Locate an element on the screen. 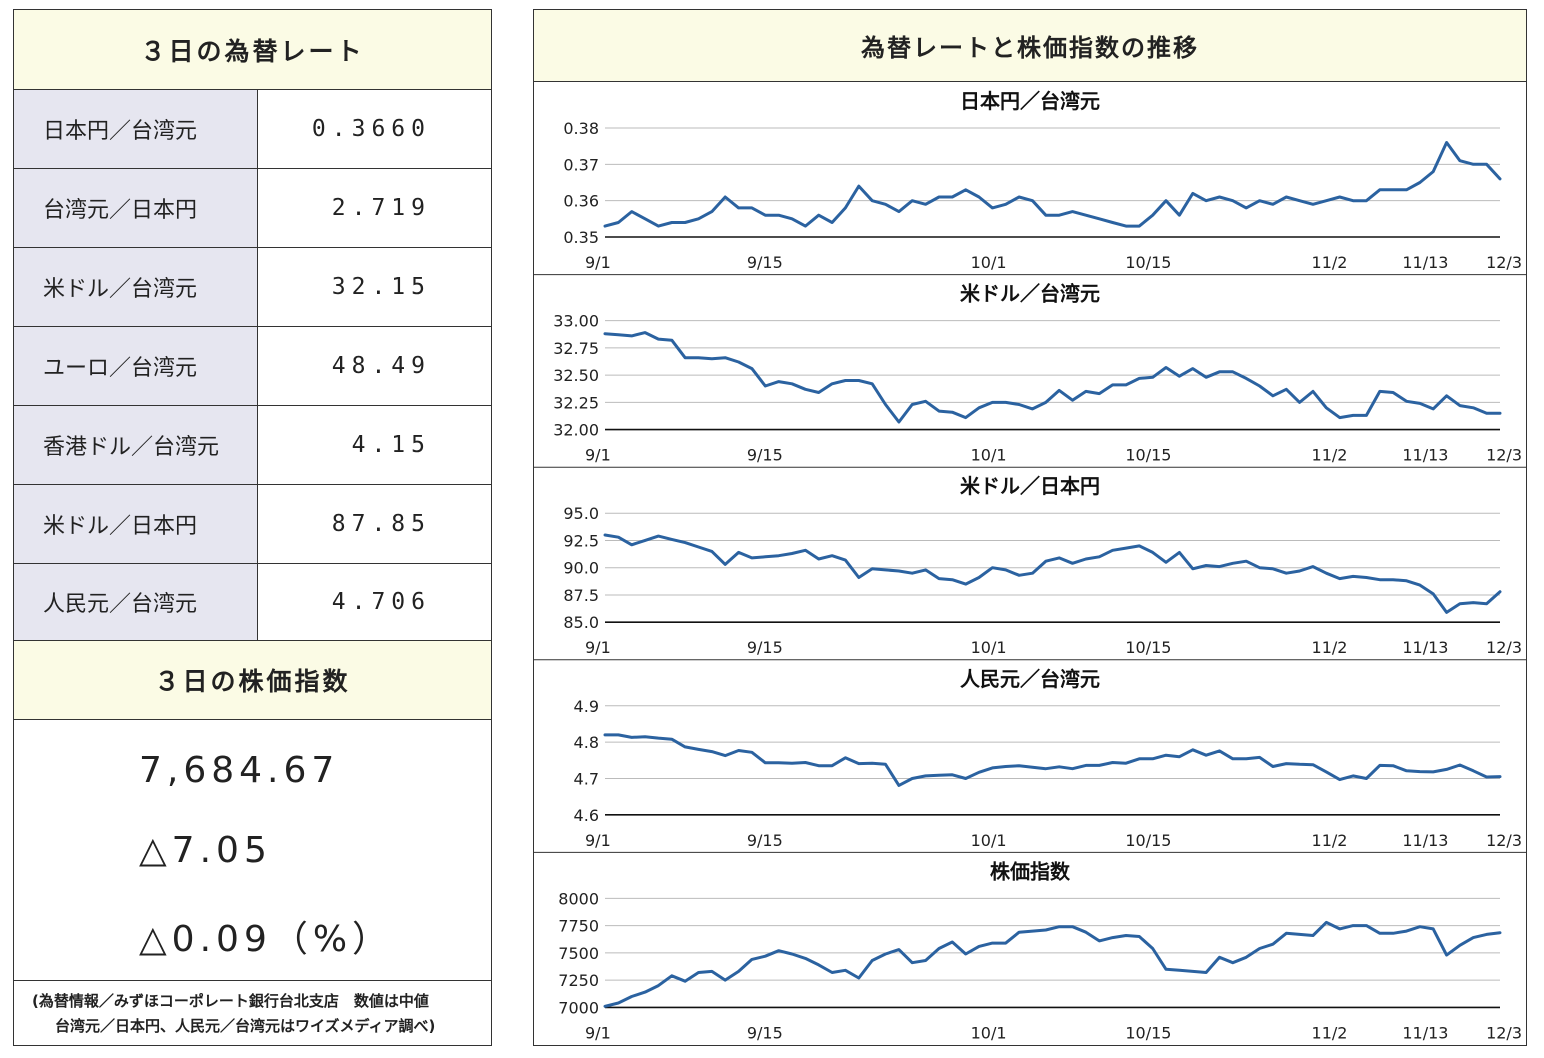 The width and height of the screenshot is (1544, 1058). y-tick-label: 4.8 is located at coordinates (586, 742).